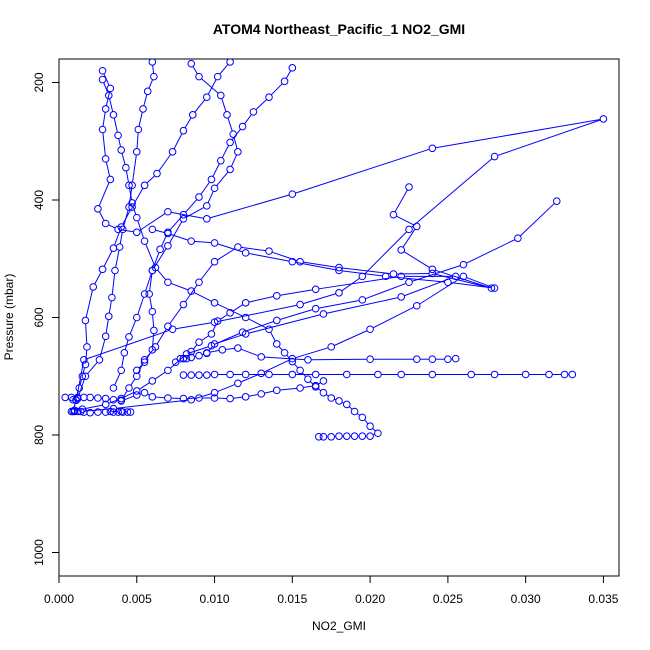 This screenshot has width=650, height=650. I want to click on x-tick-label: 0.005, so click(137, 599).